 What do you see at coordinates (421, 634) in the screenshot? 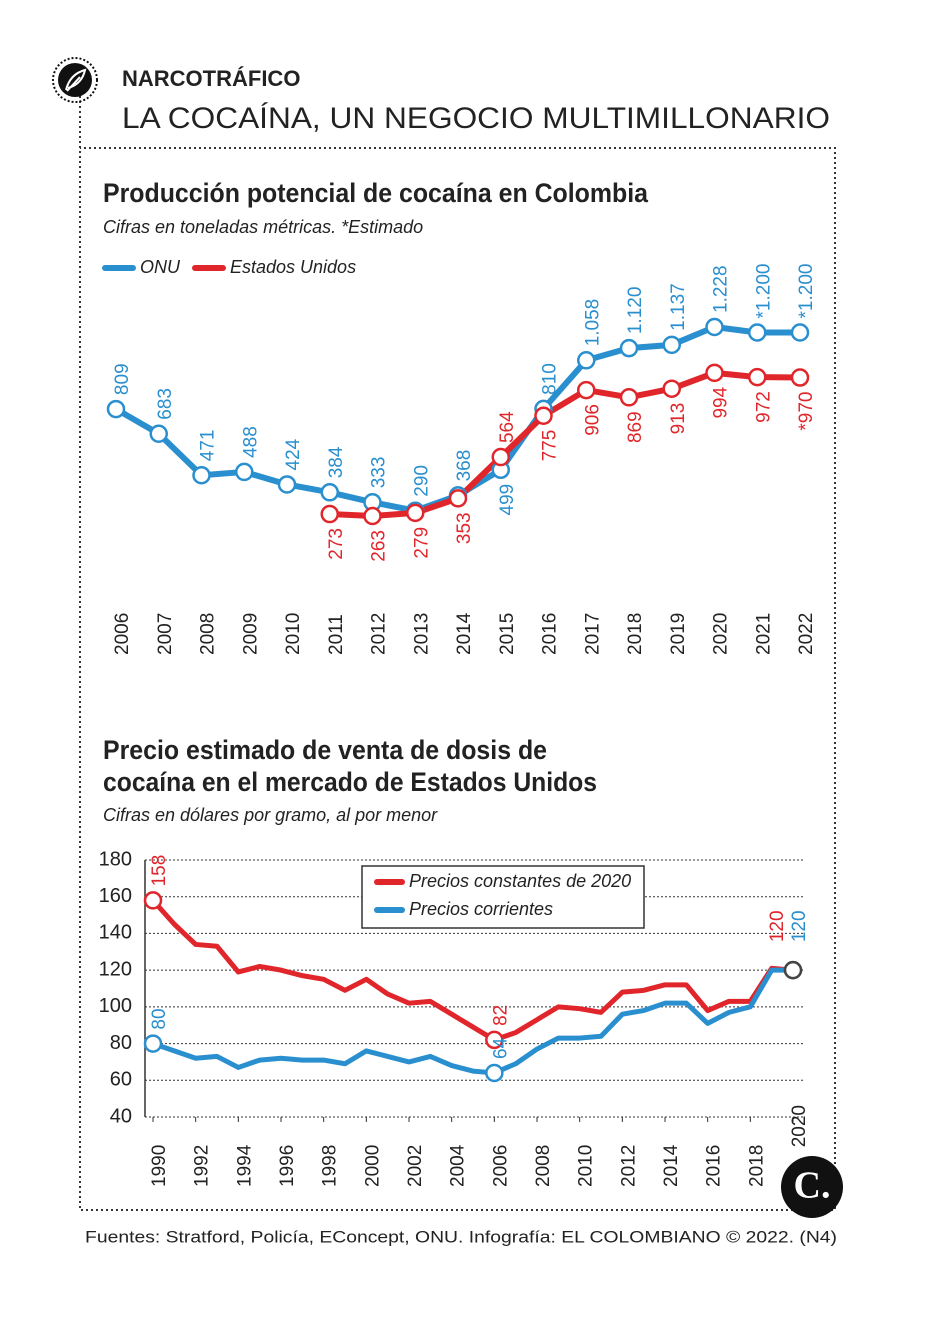
I see `x-tick-label: 2013` at bounding box center [421, 634].